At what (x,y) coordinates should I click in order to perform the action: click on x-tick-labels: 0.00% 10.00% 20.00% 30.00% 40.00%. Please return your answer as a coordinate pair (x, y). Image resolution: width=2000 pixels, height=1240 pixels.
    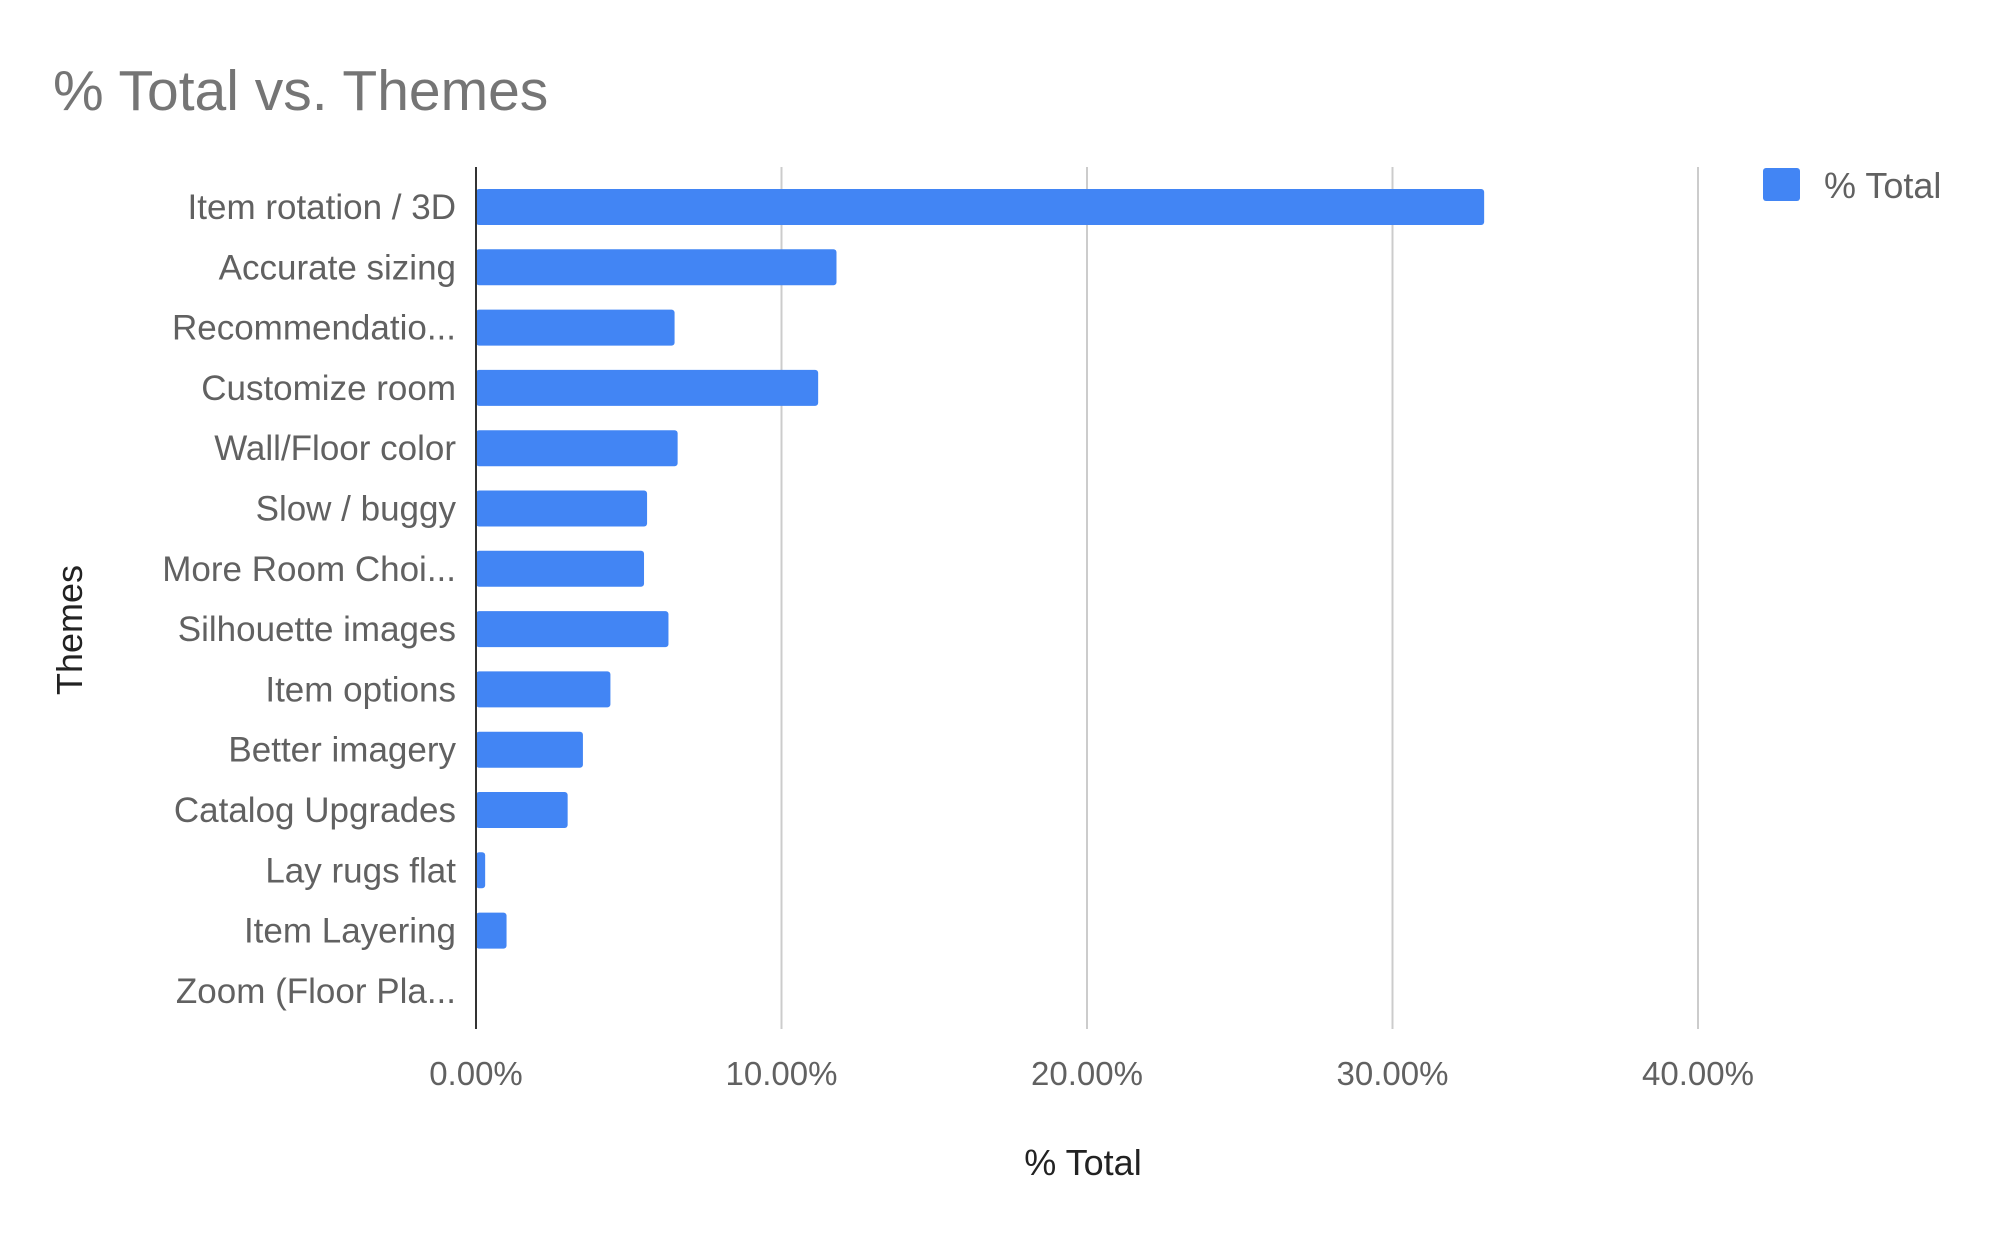
    Looking at the image, I should click on (1091, 1073).